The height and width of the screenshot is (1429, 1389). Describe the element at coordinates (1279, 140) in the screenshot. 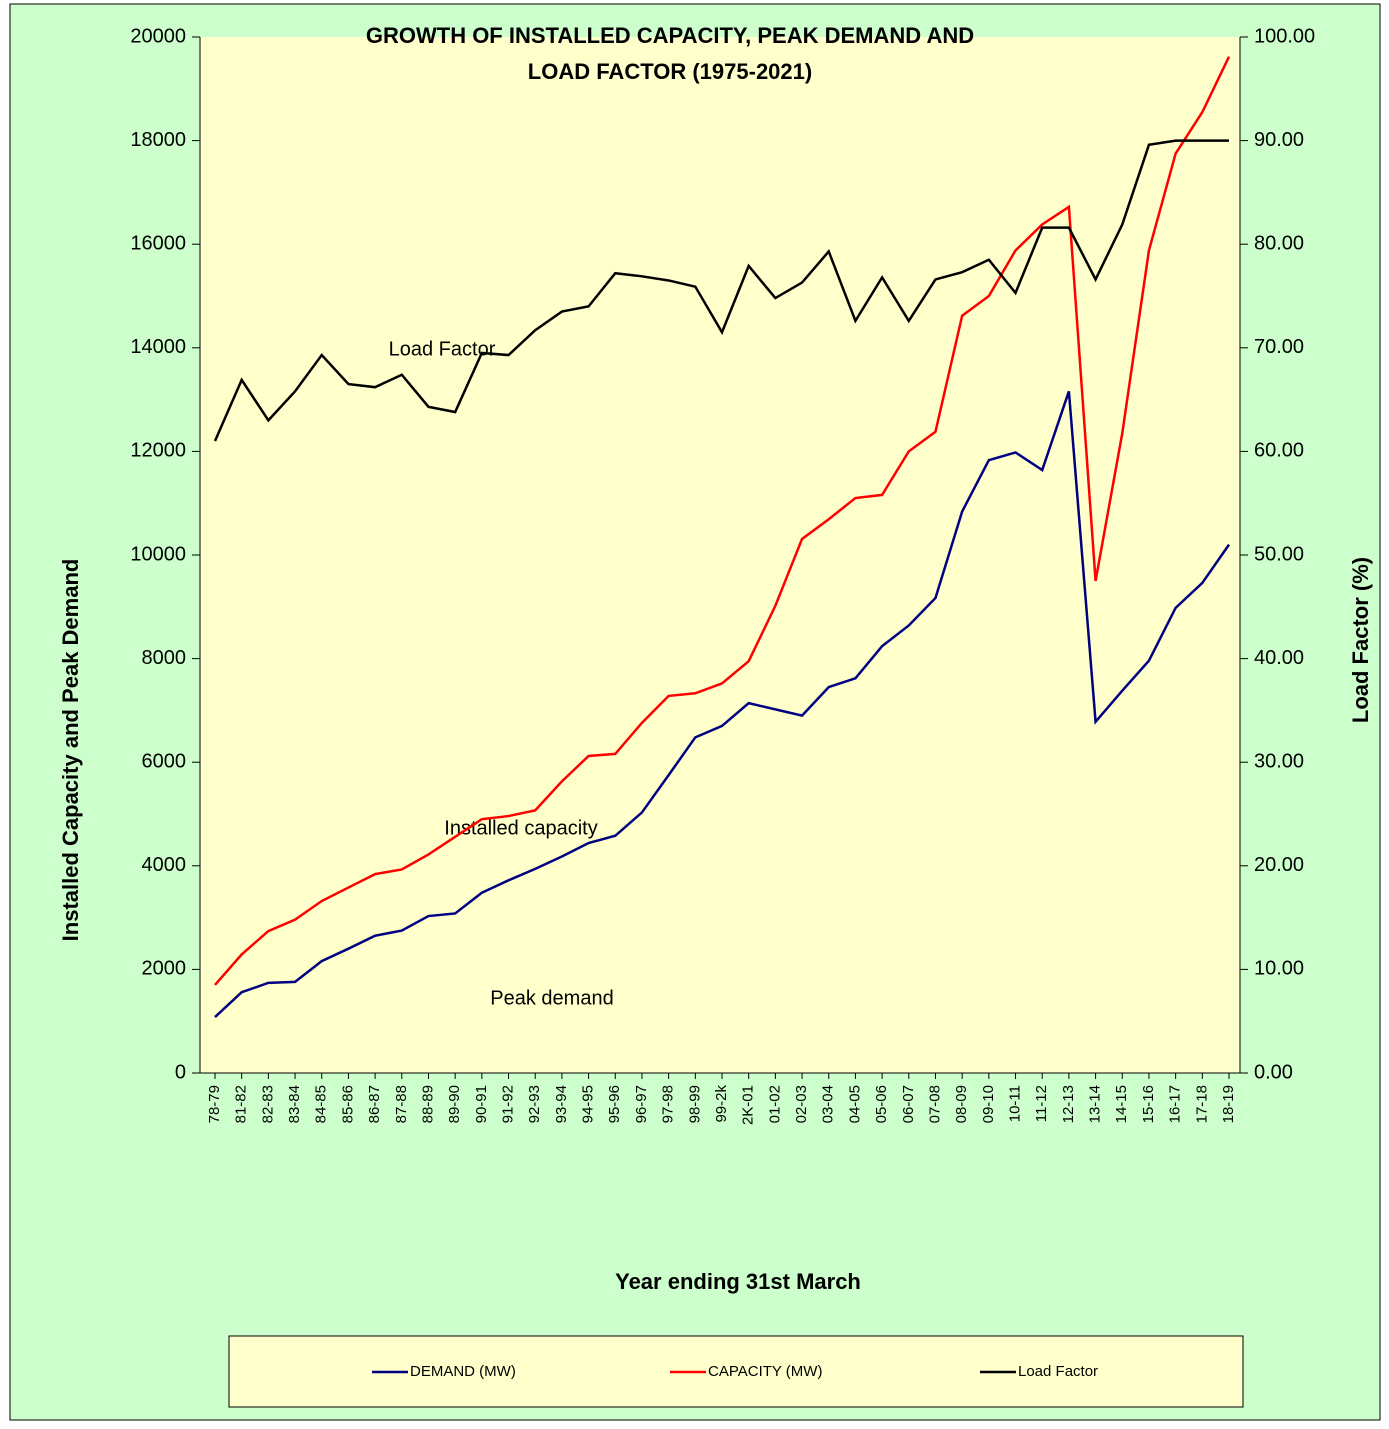

I see `y2-tick-label: 90.00` at that location.